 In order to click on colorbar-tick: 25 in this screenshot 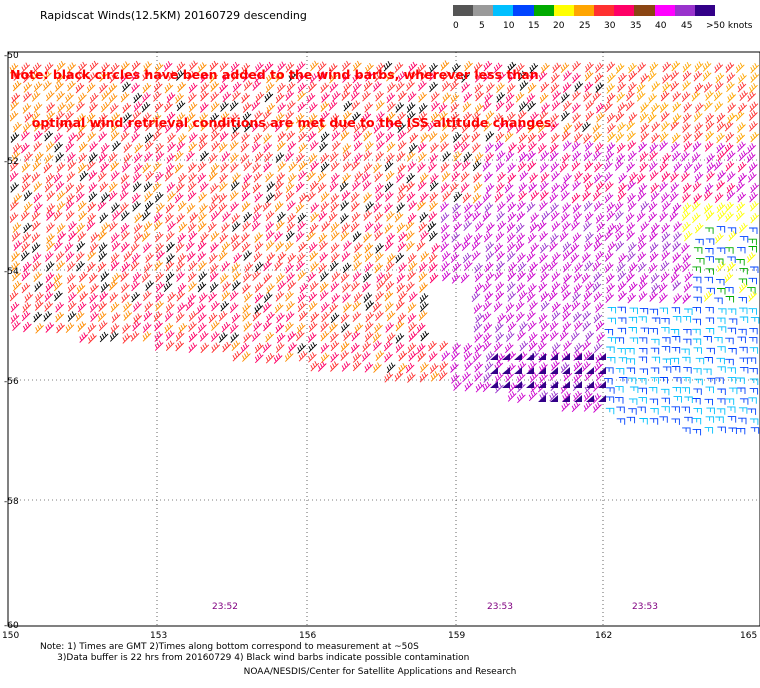, I will do `click(585, 26)`.